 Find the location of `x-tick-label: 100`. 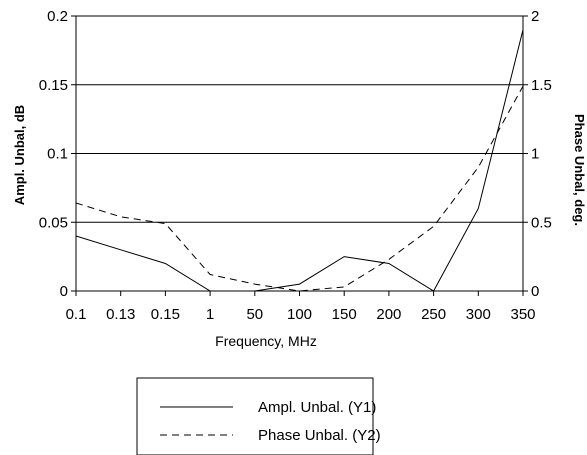

x-tick-label: 100 is located at coordinates (299, 314).